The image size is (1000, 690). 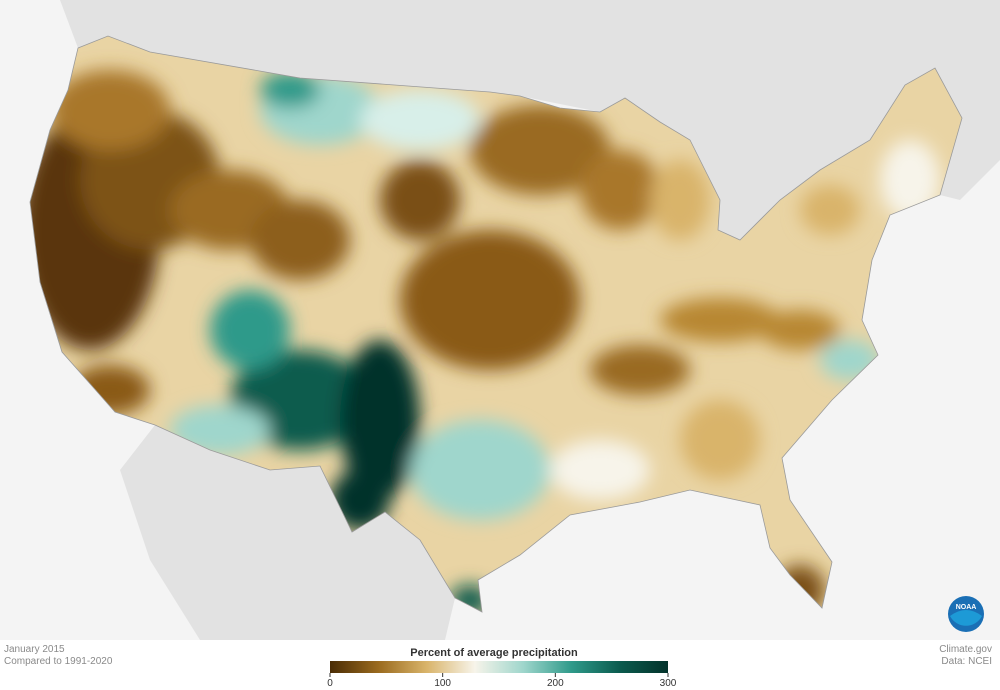 I want to click on tick-label: 0, so click(x=330, y=683).